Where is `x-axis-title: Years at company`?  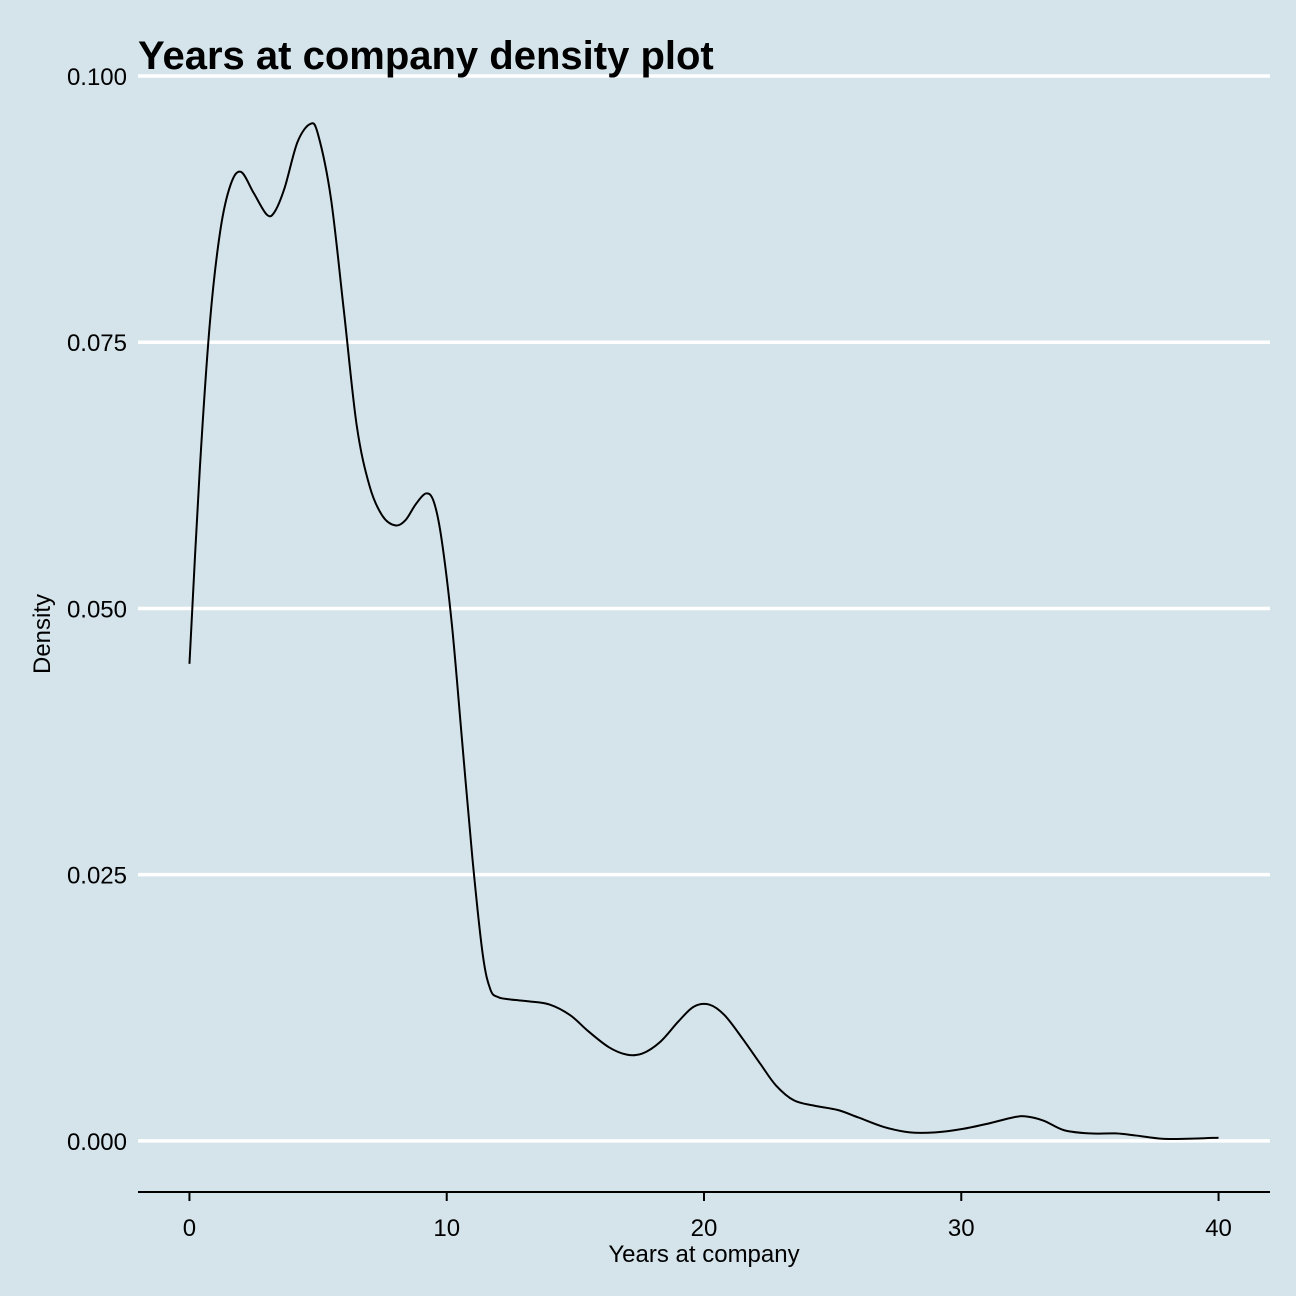 x-axis-title: Years at company is located at coordinates (703, 1254).